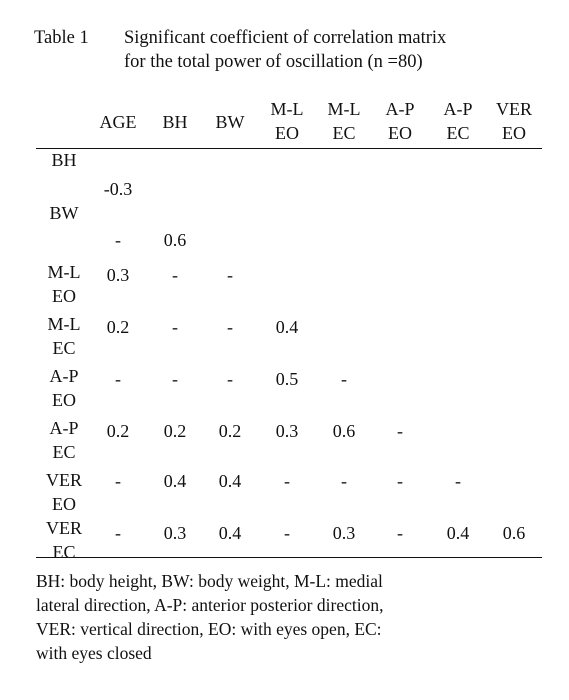 The width and height of the screenshot is (569, 700). What do you see at coordinates (64, 213) in the screenshot?
I see `row-label: BW` at bounding box center [64, 213].